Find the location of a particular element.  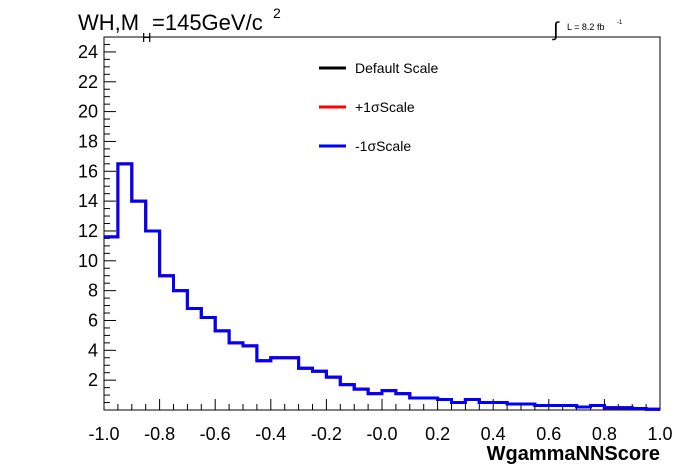

y-tick-label: 24 is located at coordinates (88, 52).